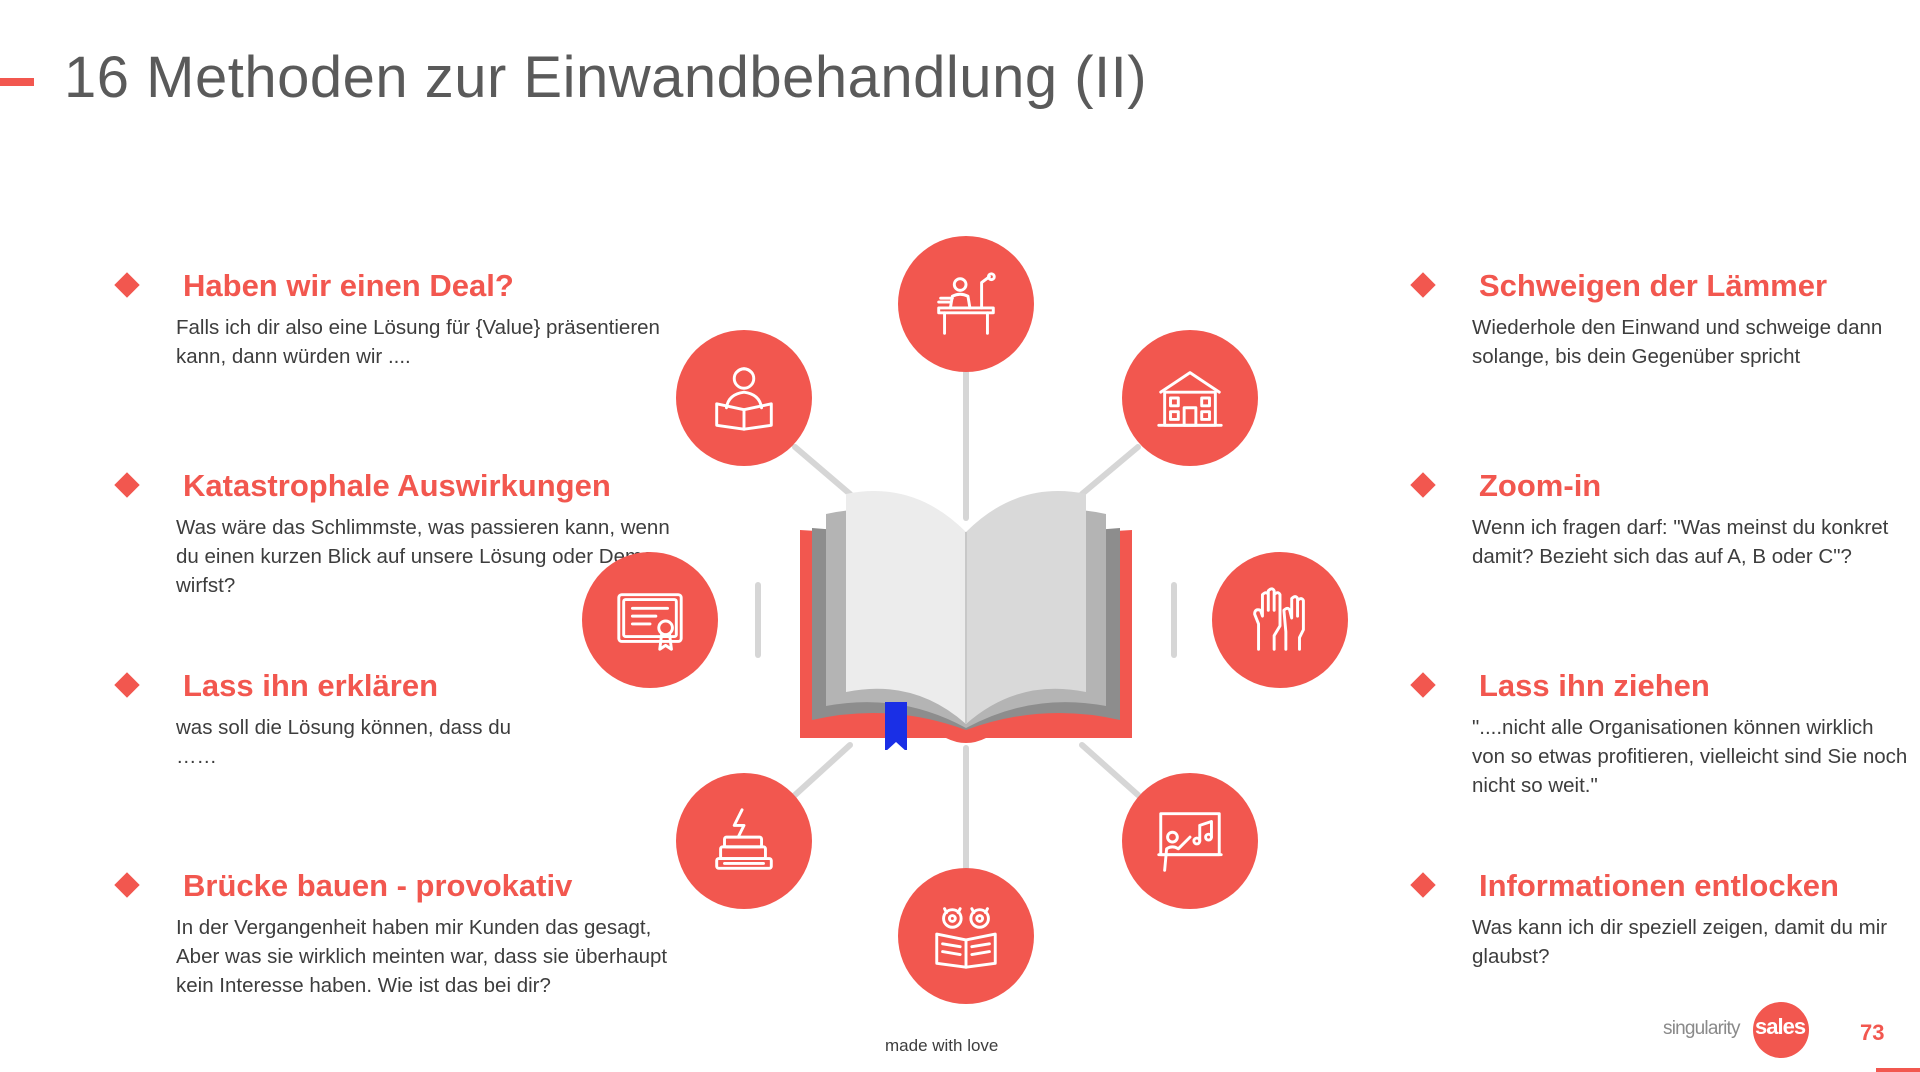 This screenshot has width=1920, height=1072. I want to click on slide-title: 16 Methoden zur Einwandbehandlung (II), so click(606, 77).